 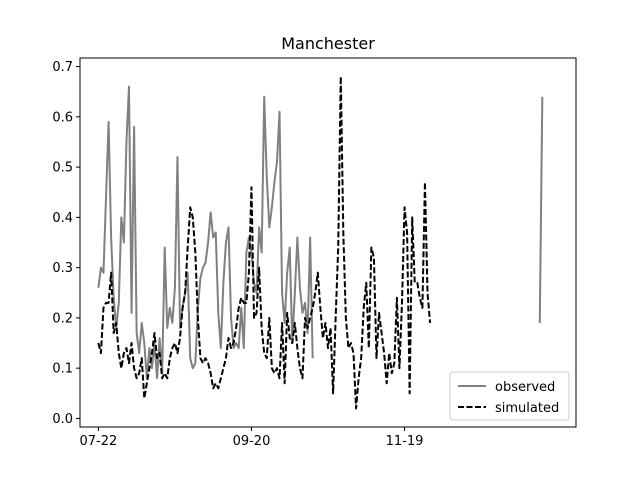 I want to click on chart-title: Manchester, so click(x=328, y=43).